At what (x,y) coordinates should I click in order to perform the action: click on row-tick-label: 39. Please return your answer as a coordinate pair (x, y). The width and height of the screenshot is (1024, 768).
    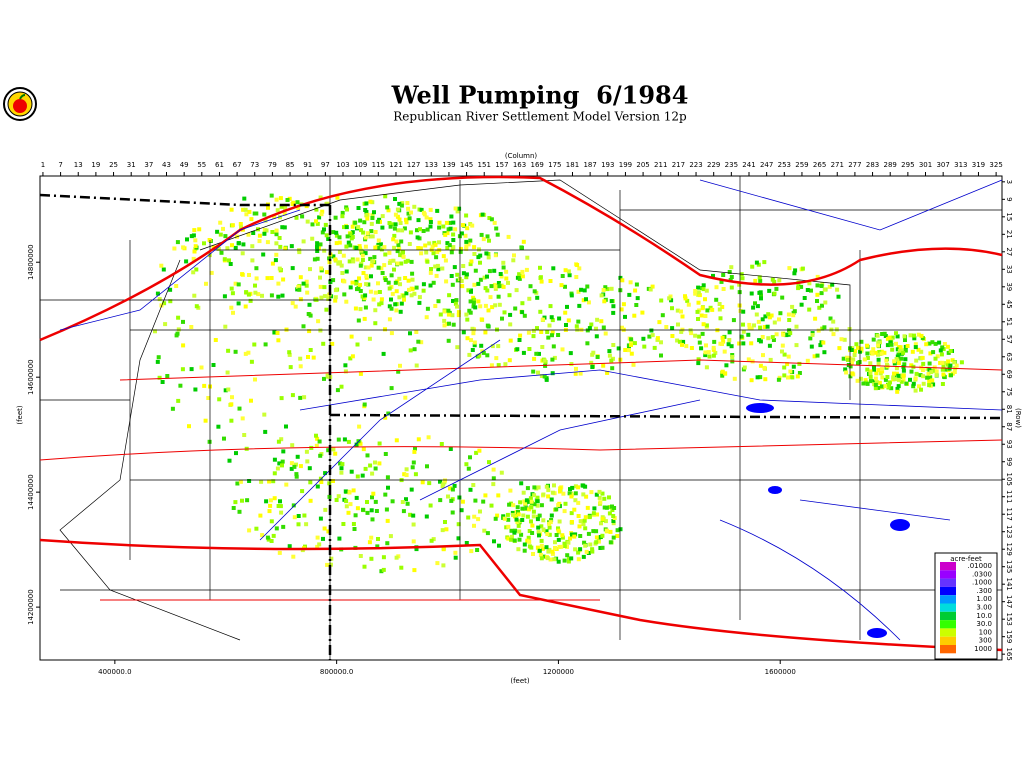
    Looking at the image, I should click on (1009, 286).